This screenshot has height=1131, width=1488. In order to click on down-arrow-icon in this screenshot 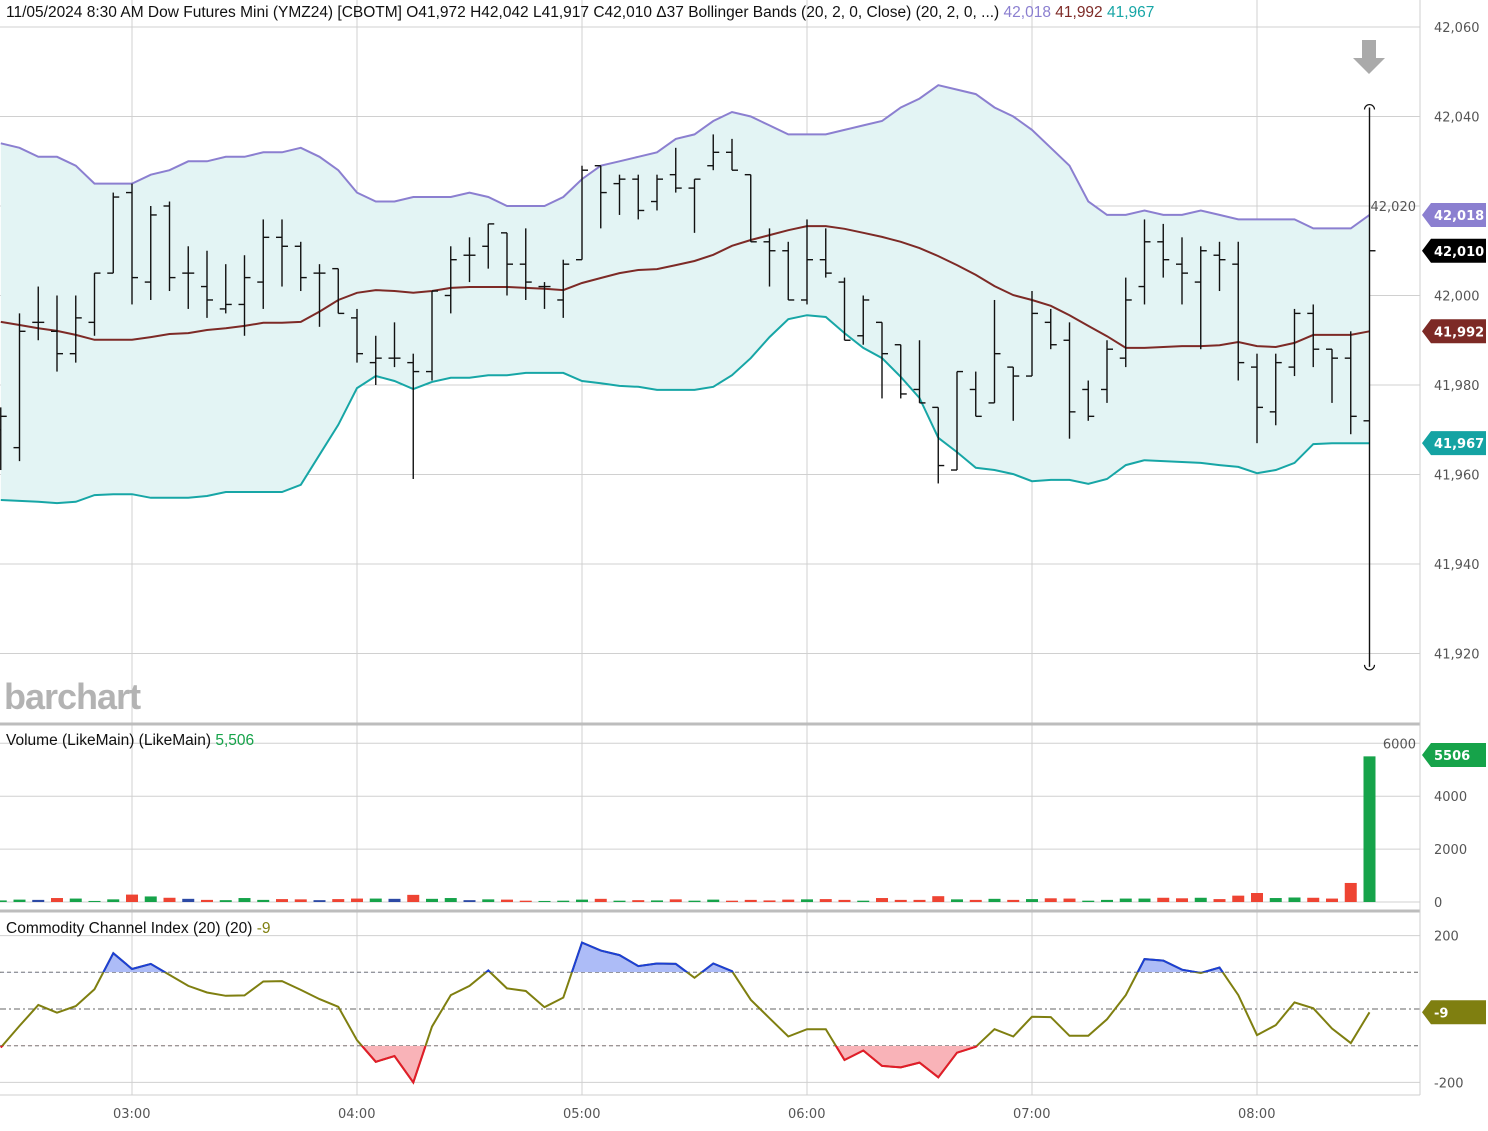, I will do `click(1369, 57)`.